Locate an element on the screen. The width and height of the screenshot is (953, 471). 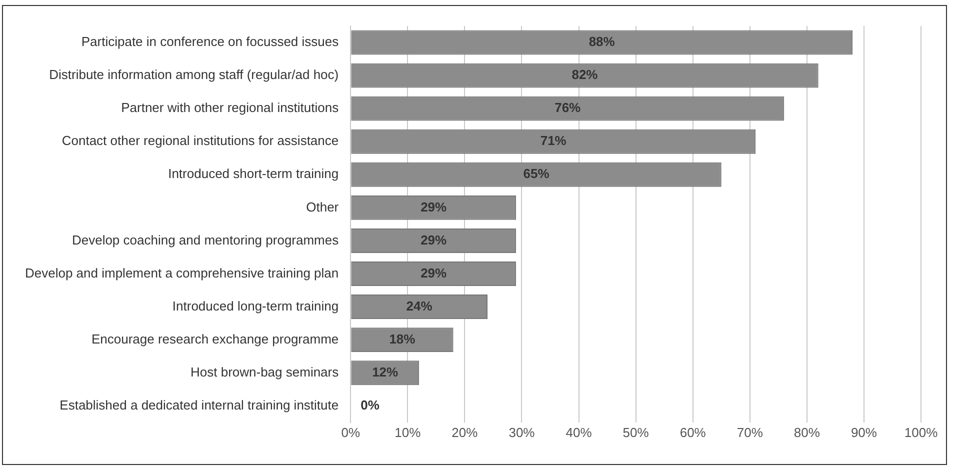
y-tick-label: Develop and implement a comprehensive training plan is located at coordinates (182, 272).